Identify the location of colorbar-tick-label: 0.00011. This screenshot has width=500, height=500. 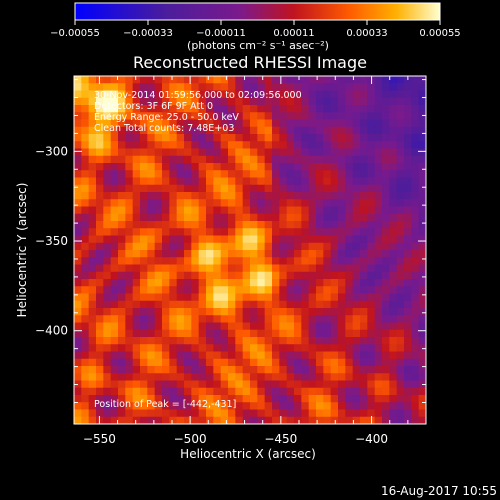
(293, 33).